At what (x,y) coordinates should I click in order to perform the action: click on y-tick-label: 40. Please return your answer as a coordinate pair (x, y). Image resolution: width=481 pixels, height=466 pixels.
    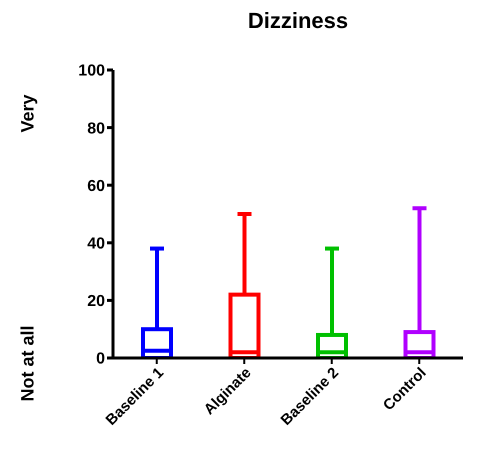
    Looking at the image, I should click on (96, 243).